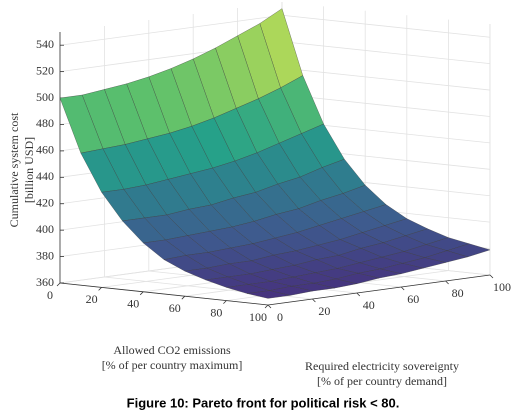 The height and width of the screenshot is (416, 527). Describe the element at coordinates (269, 294) in the screenshot. I see `surface-cell` at that location.